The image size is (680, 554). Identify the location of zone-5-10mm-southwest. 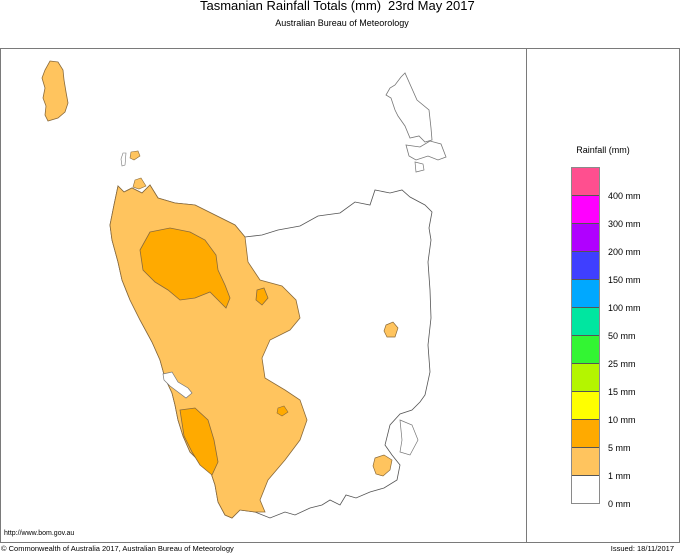
(199, 441).